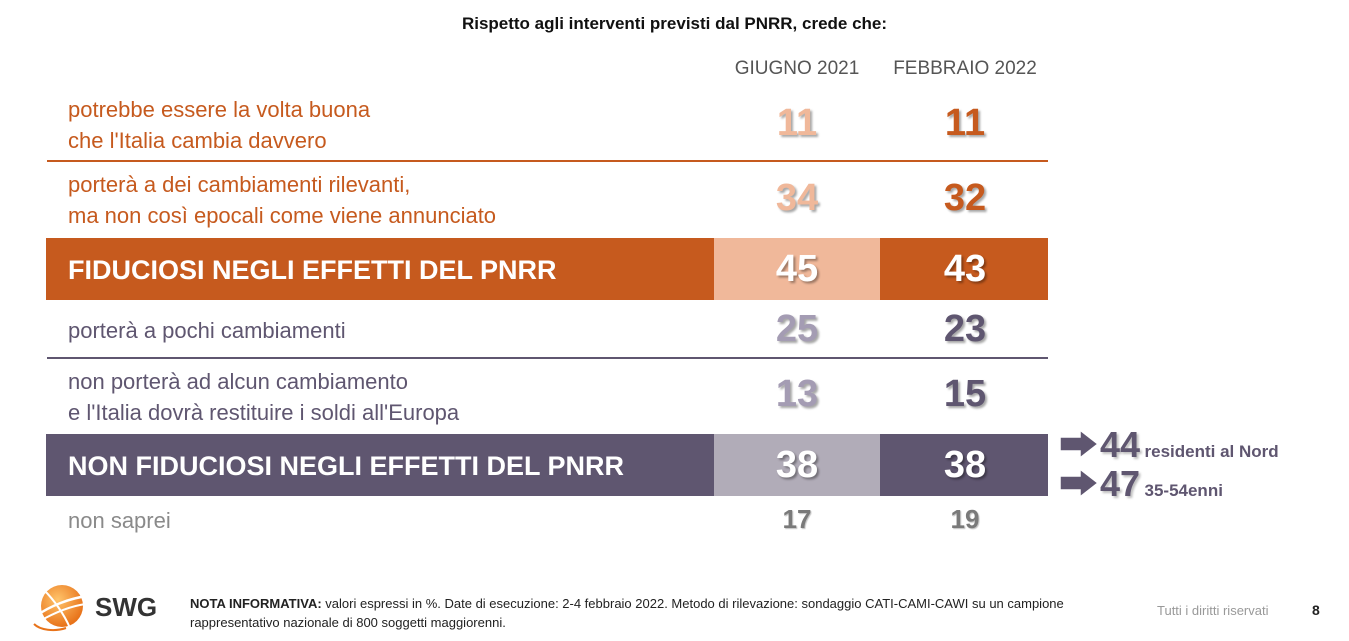  Describe the element at coordinates (965, 394) in the screenshot. I see `value-nessun-cambiamento-2022: 15` at that location.